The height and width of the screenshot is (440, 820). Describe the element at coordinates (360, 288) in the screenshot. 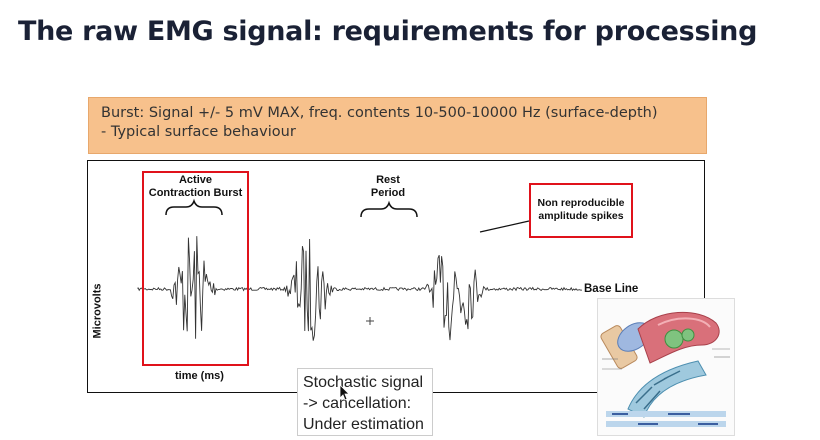

I see `emg-trace` at that location.